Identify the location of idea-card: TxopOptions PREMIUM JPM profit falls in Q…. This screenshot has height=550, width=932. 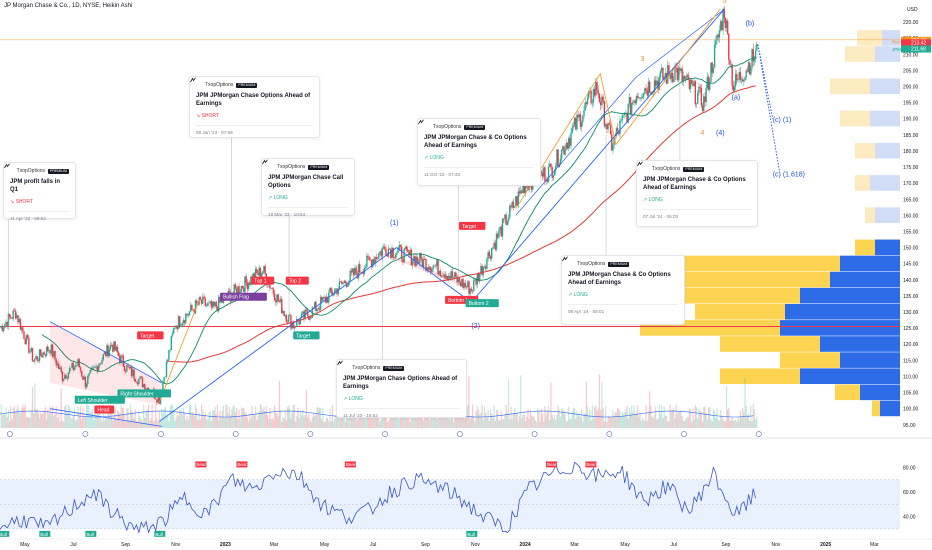
(39, 191).